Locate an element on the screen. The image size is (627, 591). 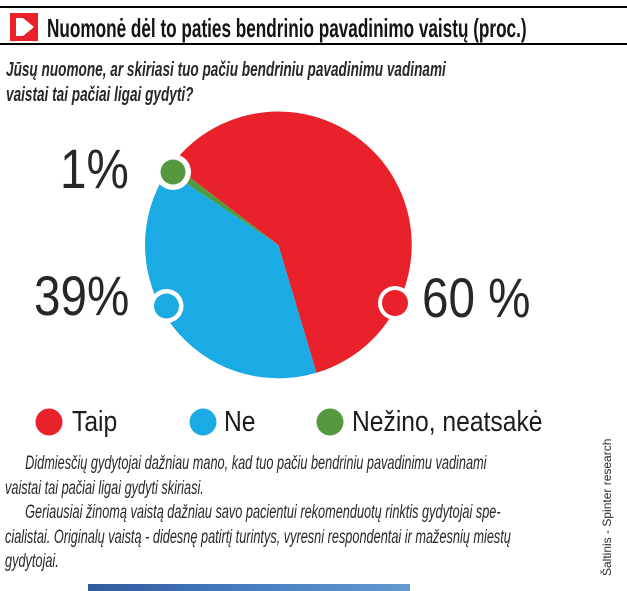
legend-label-nezino: Nežino, neatsakė is located at coordinates (447, 422).